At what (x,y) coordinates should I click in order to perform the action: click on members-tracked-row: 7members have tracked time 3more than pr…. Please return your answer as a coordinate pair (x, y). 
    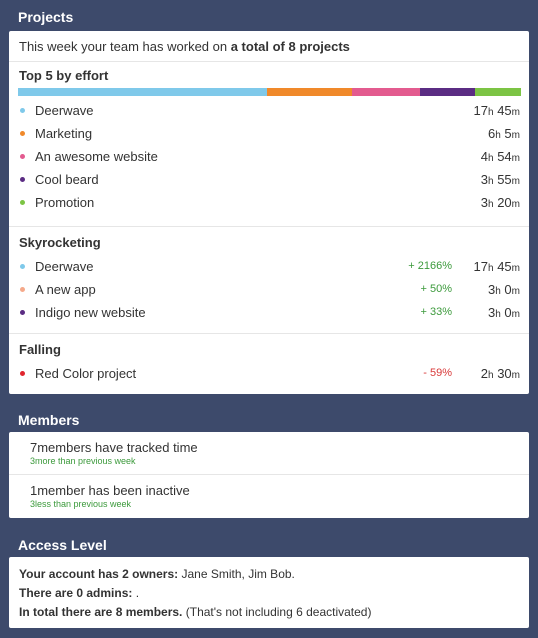
    Looking at the image, I should click on (269, 453).